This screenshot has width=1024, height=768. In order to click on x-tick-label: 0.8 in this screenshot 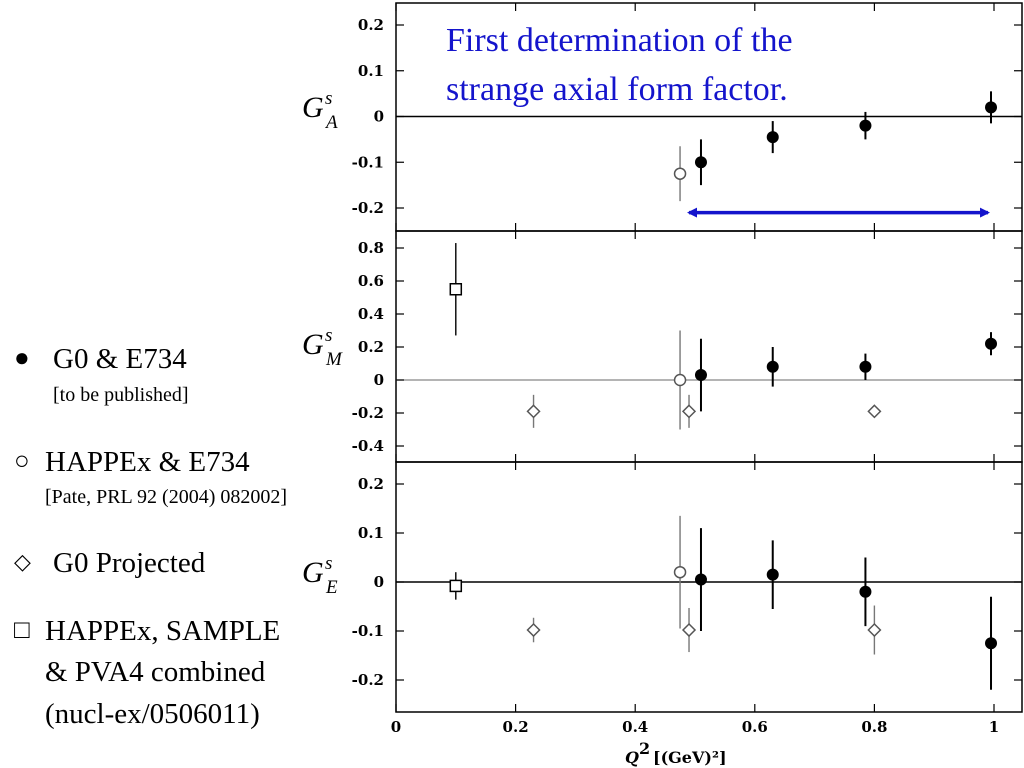, I will do `click(874, 727)`.